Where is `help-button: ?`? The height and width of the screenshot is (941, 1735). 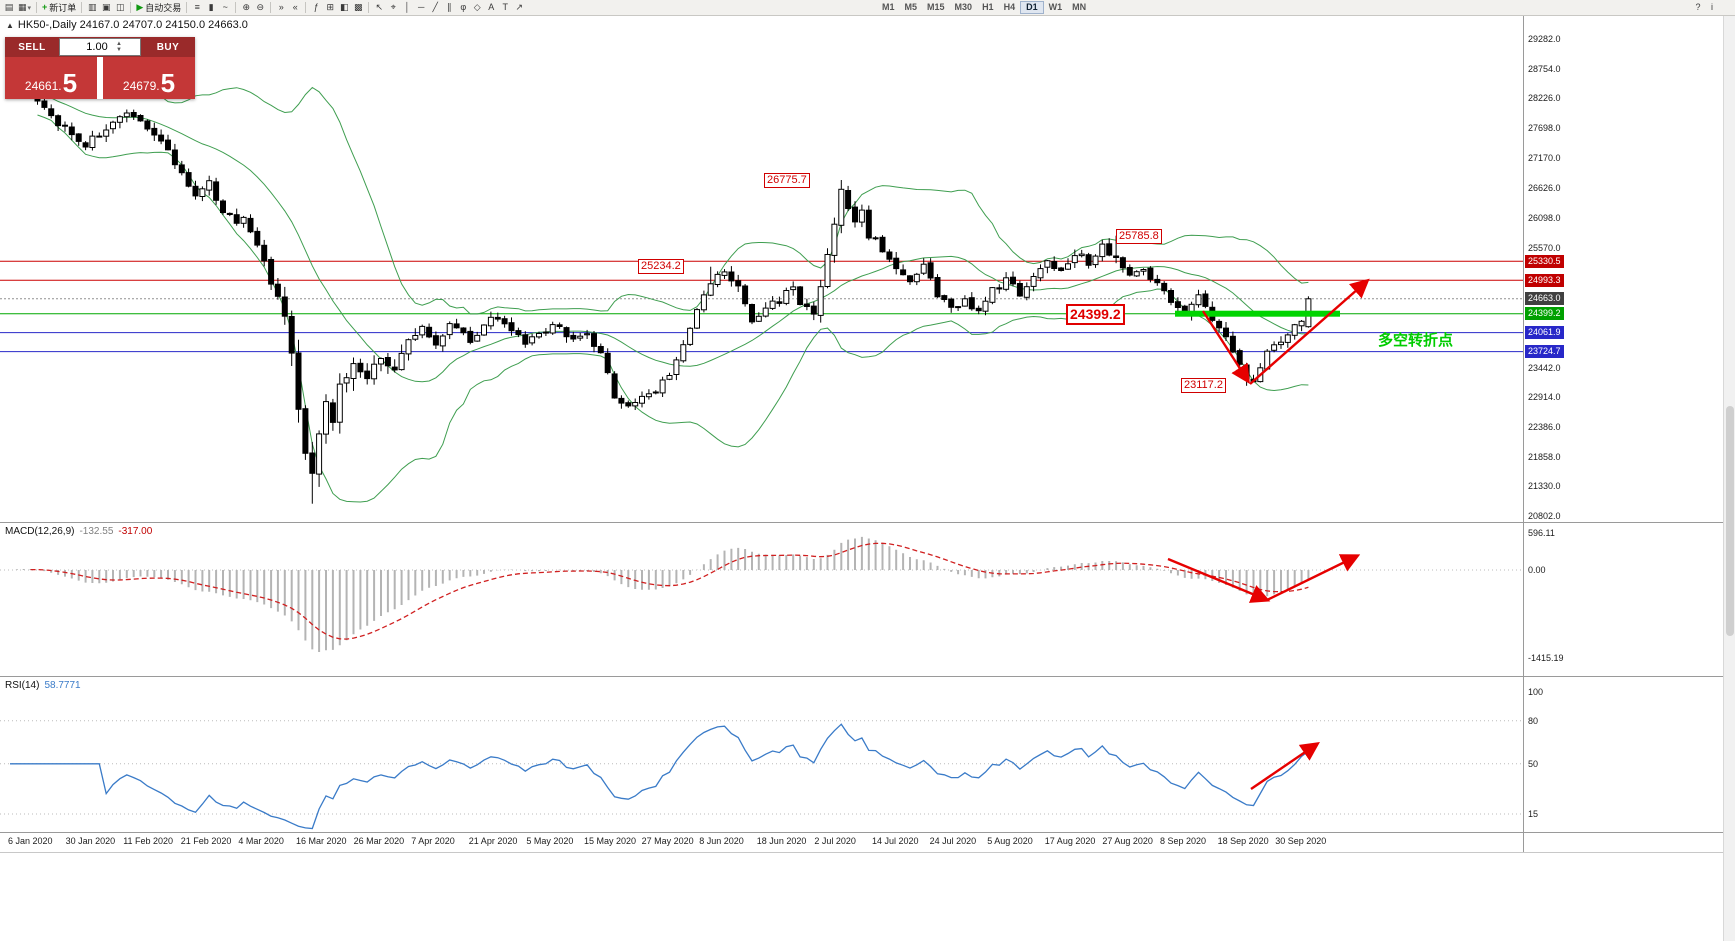 help-button: ? is located at coordinates (1698, 7).